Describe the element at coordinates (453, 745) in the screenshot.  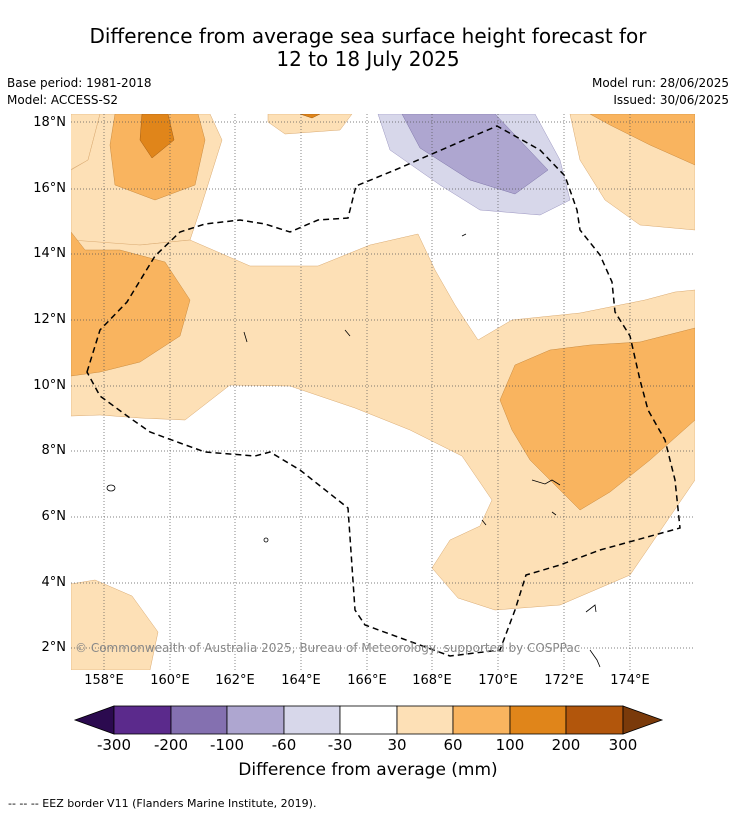
I see `colorbar-tick: 60` at that location.